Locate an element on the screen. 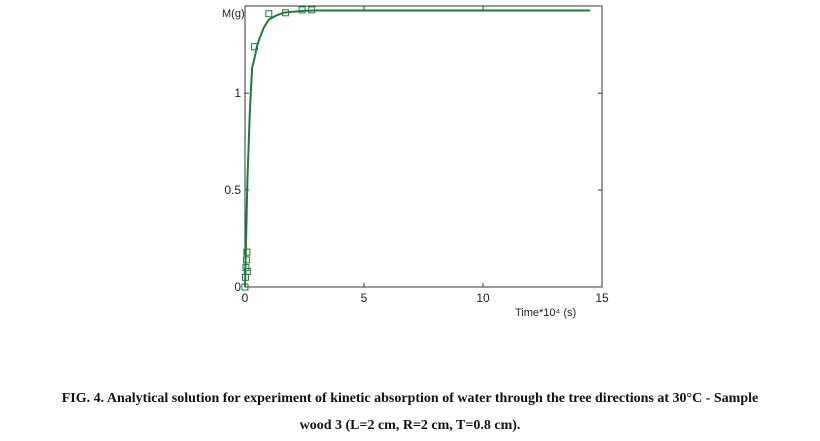 The image size is (820, 441). y-tick-label: 1 is located at coordinates (237, 93).